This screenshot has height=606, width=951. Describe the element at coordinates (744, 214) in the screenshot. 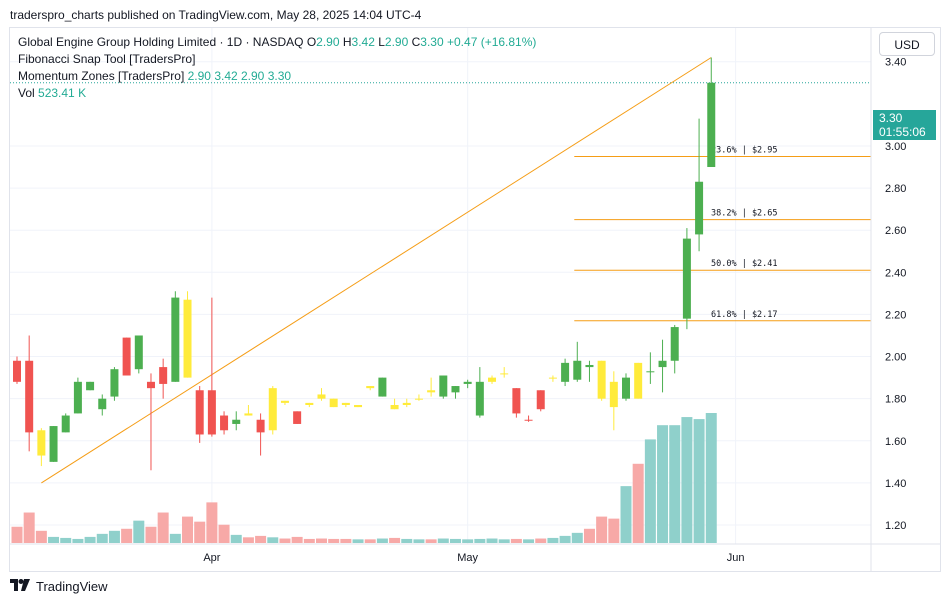

I see `fib-level-label: 38.2% | $2.65` at that location.